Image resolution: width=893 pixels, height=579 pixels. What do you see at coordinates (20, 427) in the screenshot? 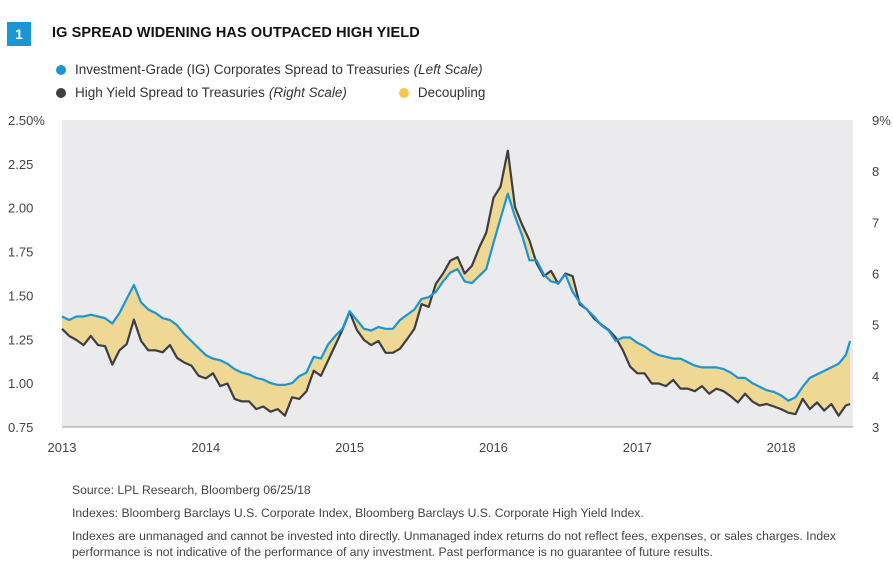
I see `left-tick-label: 0.75` at bounding box center [20, 427].